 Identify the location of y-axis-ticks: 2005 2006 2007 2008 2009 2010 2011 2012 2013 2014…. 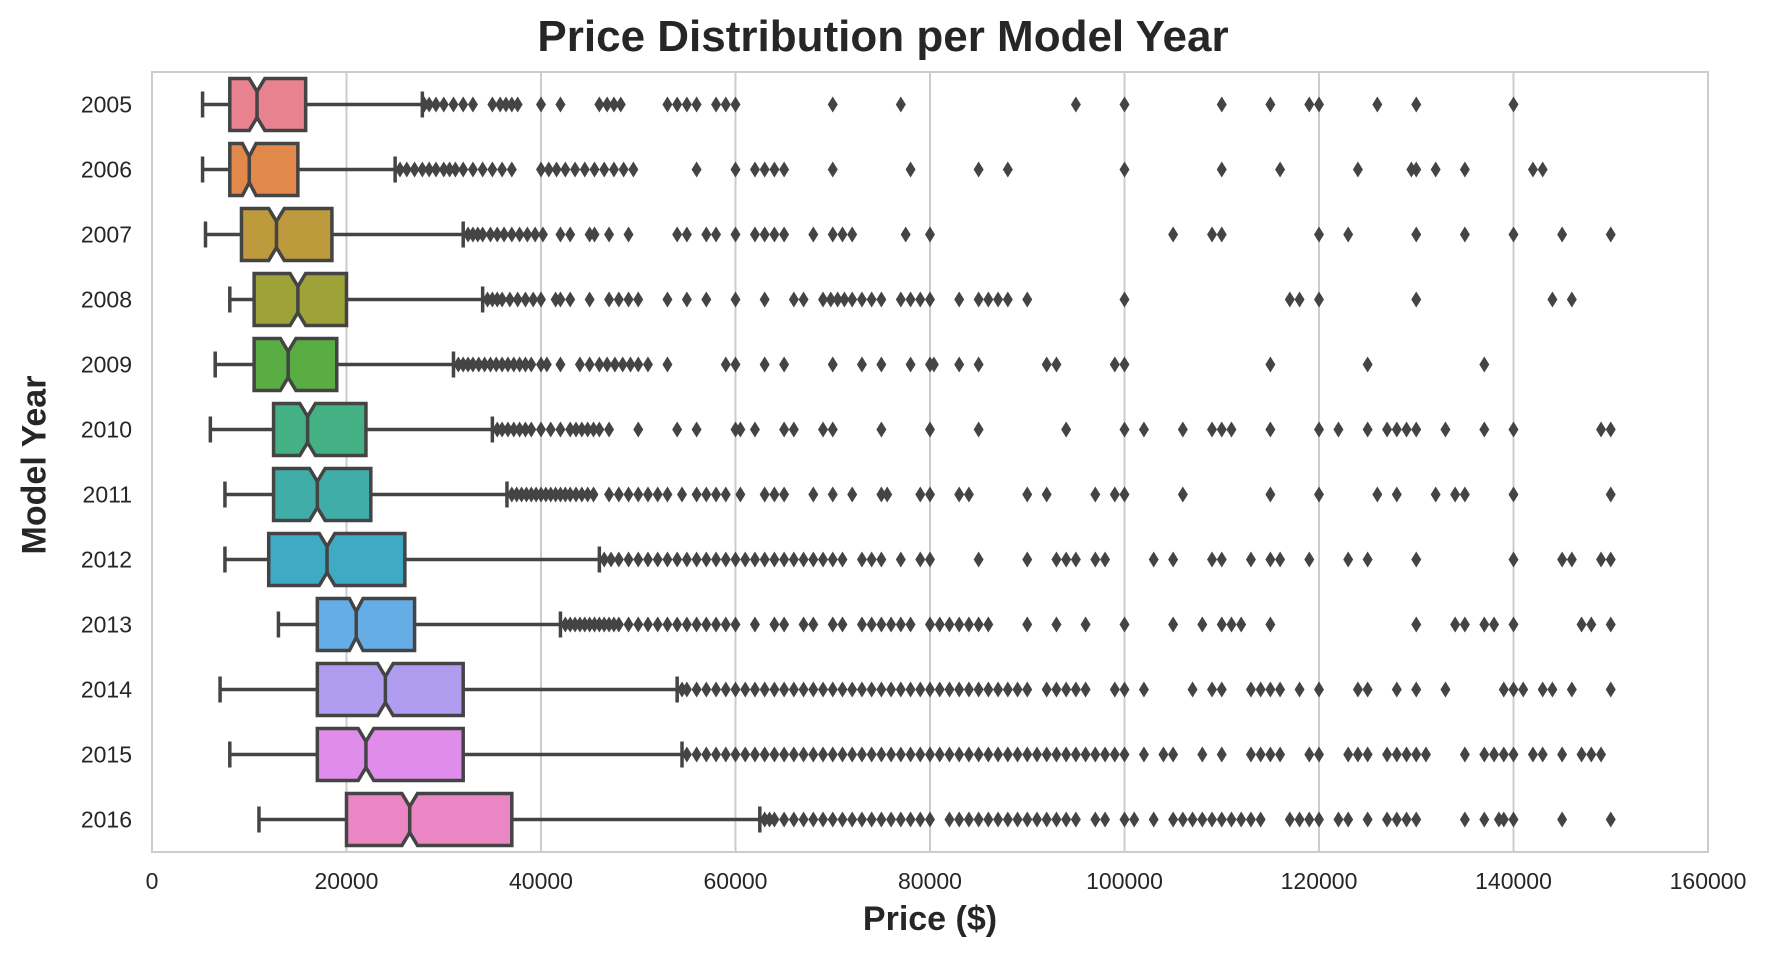
(106, 462).